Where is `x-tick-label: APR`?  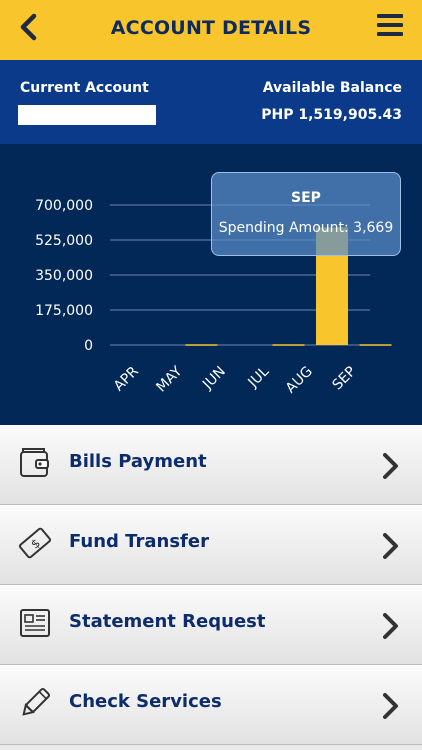
x-tick-label: APR is located at coordinates (126, 378).